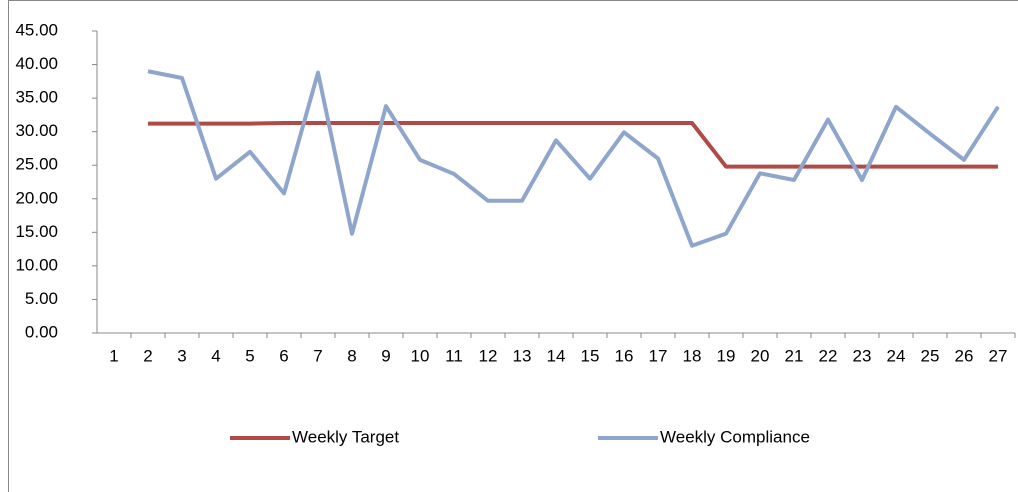  What do you see at coordinates (726, 355) in the screenshot?
I see `x-tick-label: 19` at bounding box center [726, 355].